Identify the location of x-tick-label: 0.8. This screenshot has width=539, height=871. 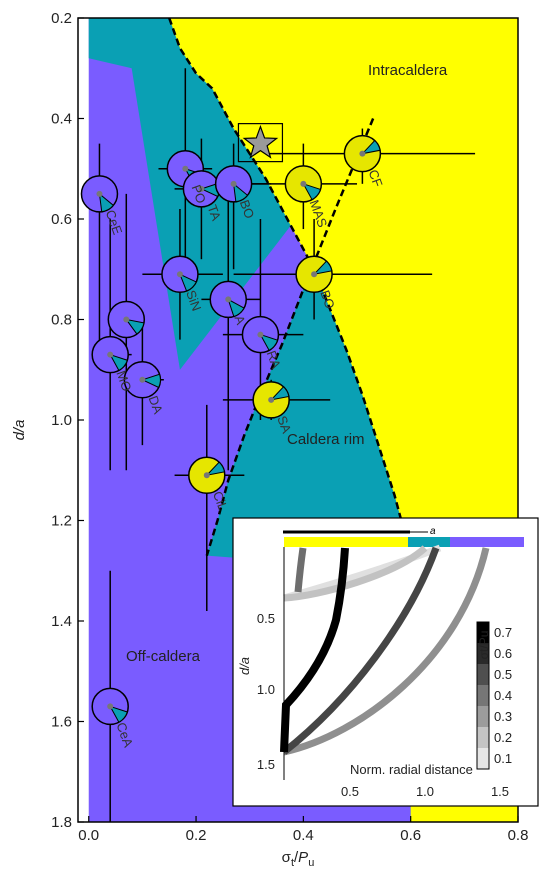
(518, 835).